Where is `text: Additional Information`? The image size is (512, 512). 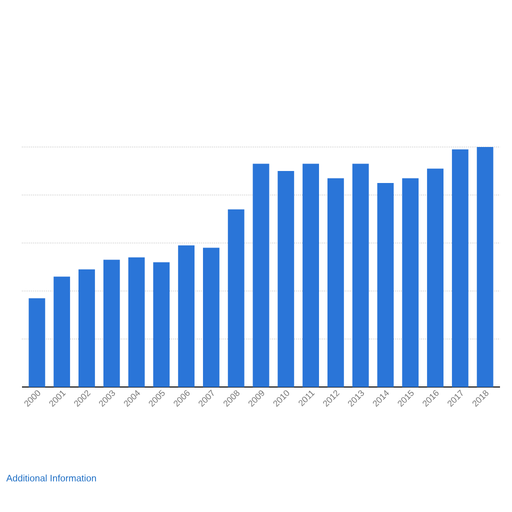
text: Additional Information is located at coordinates (51, 478).